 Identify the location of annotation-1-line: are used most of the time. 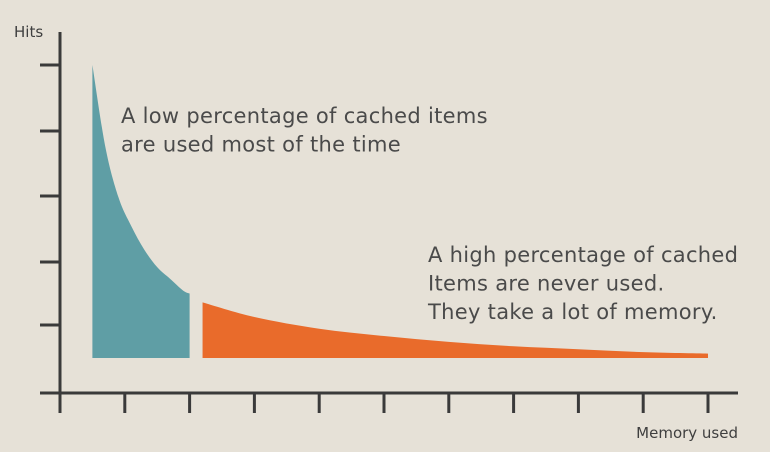
(261, 145).